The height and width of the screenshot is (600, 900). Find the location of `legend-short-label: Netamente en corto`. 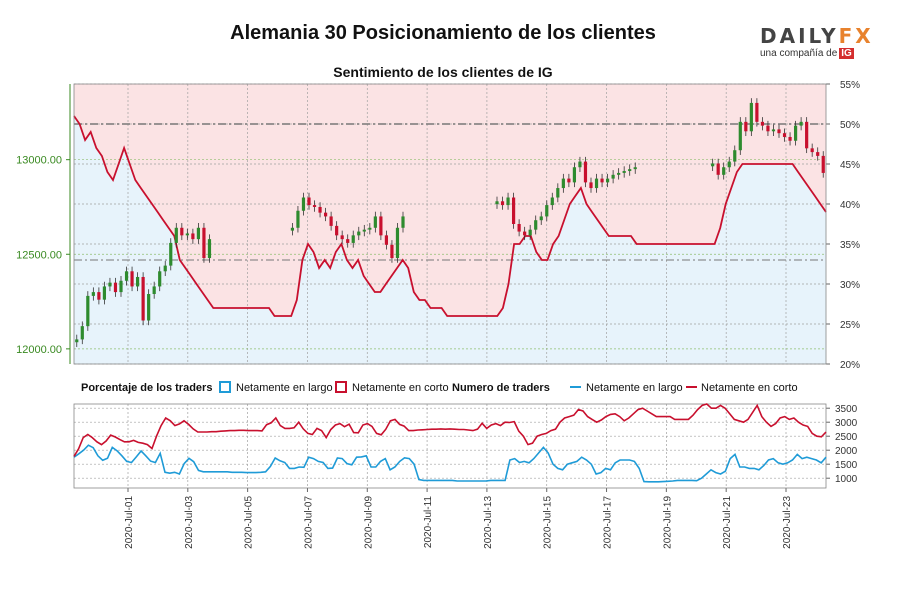

legend-short-label: Netamente en corto is located at coordinates (400, 388).